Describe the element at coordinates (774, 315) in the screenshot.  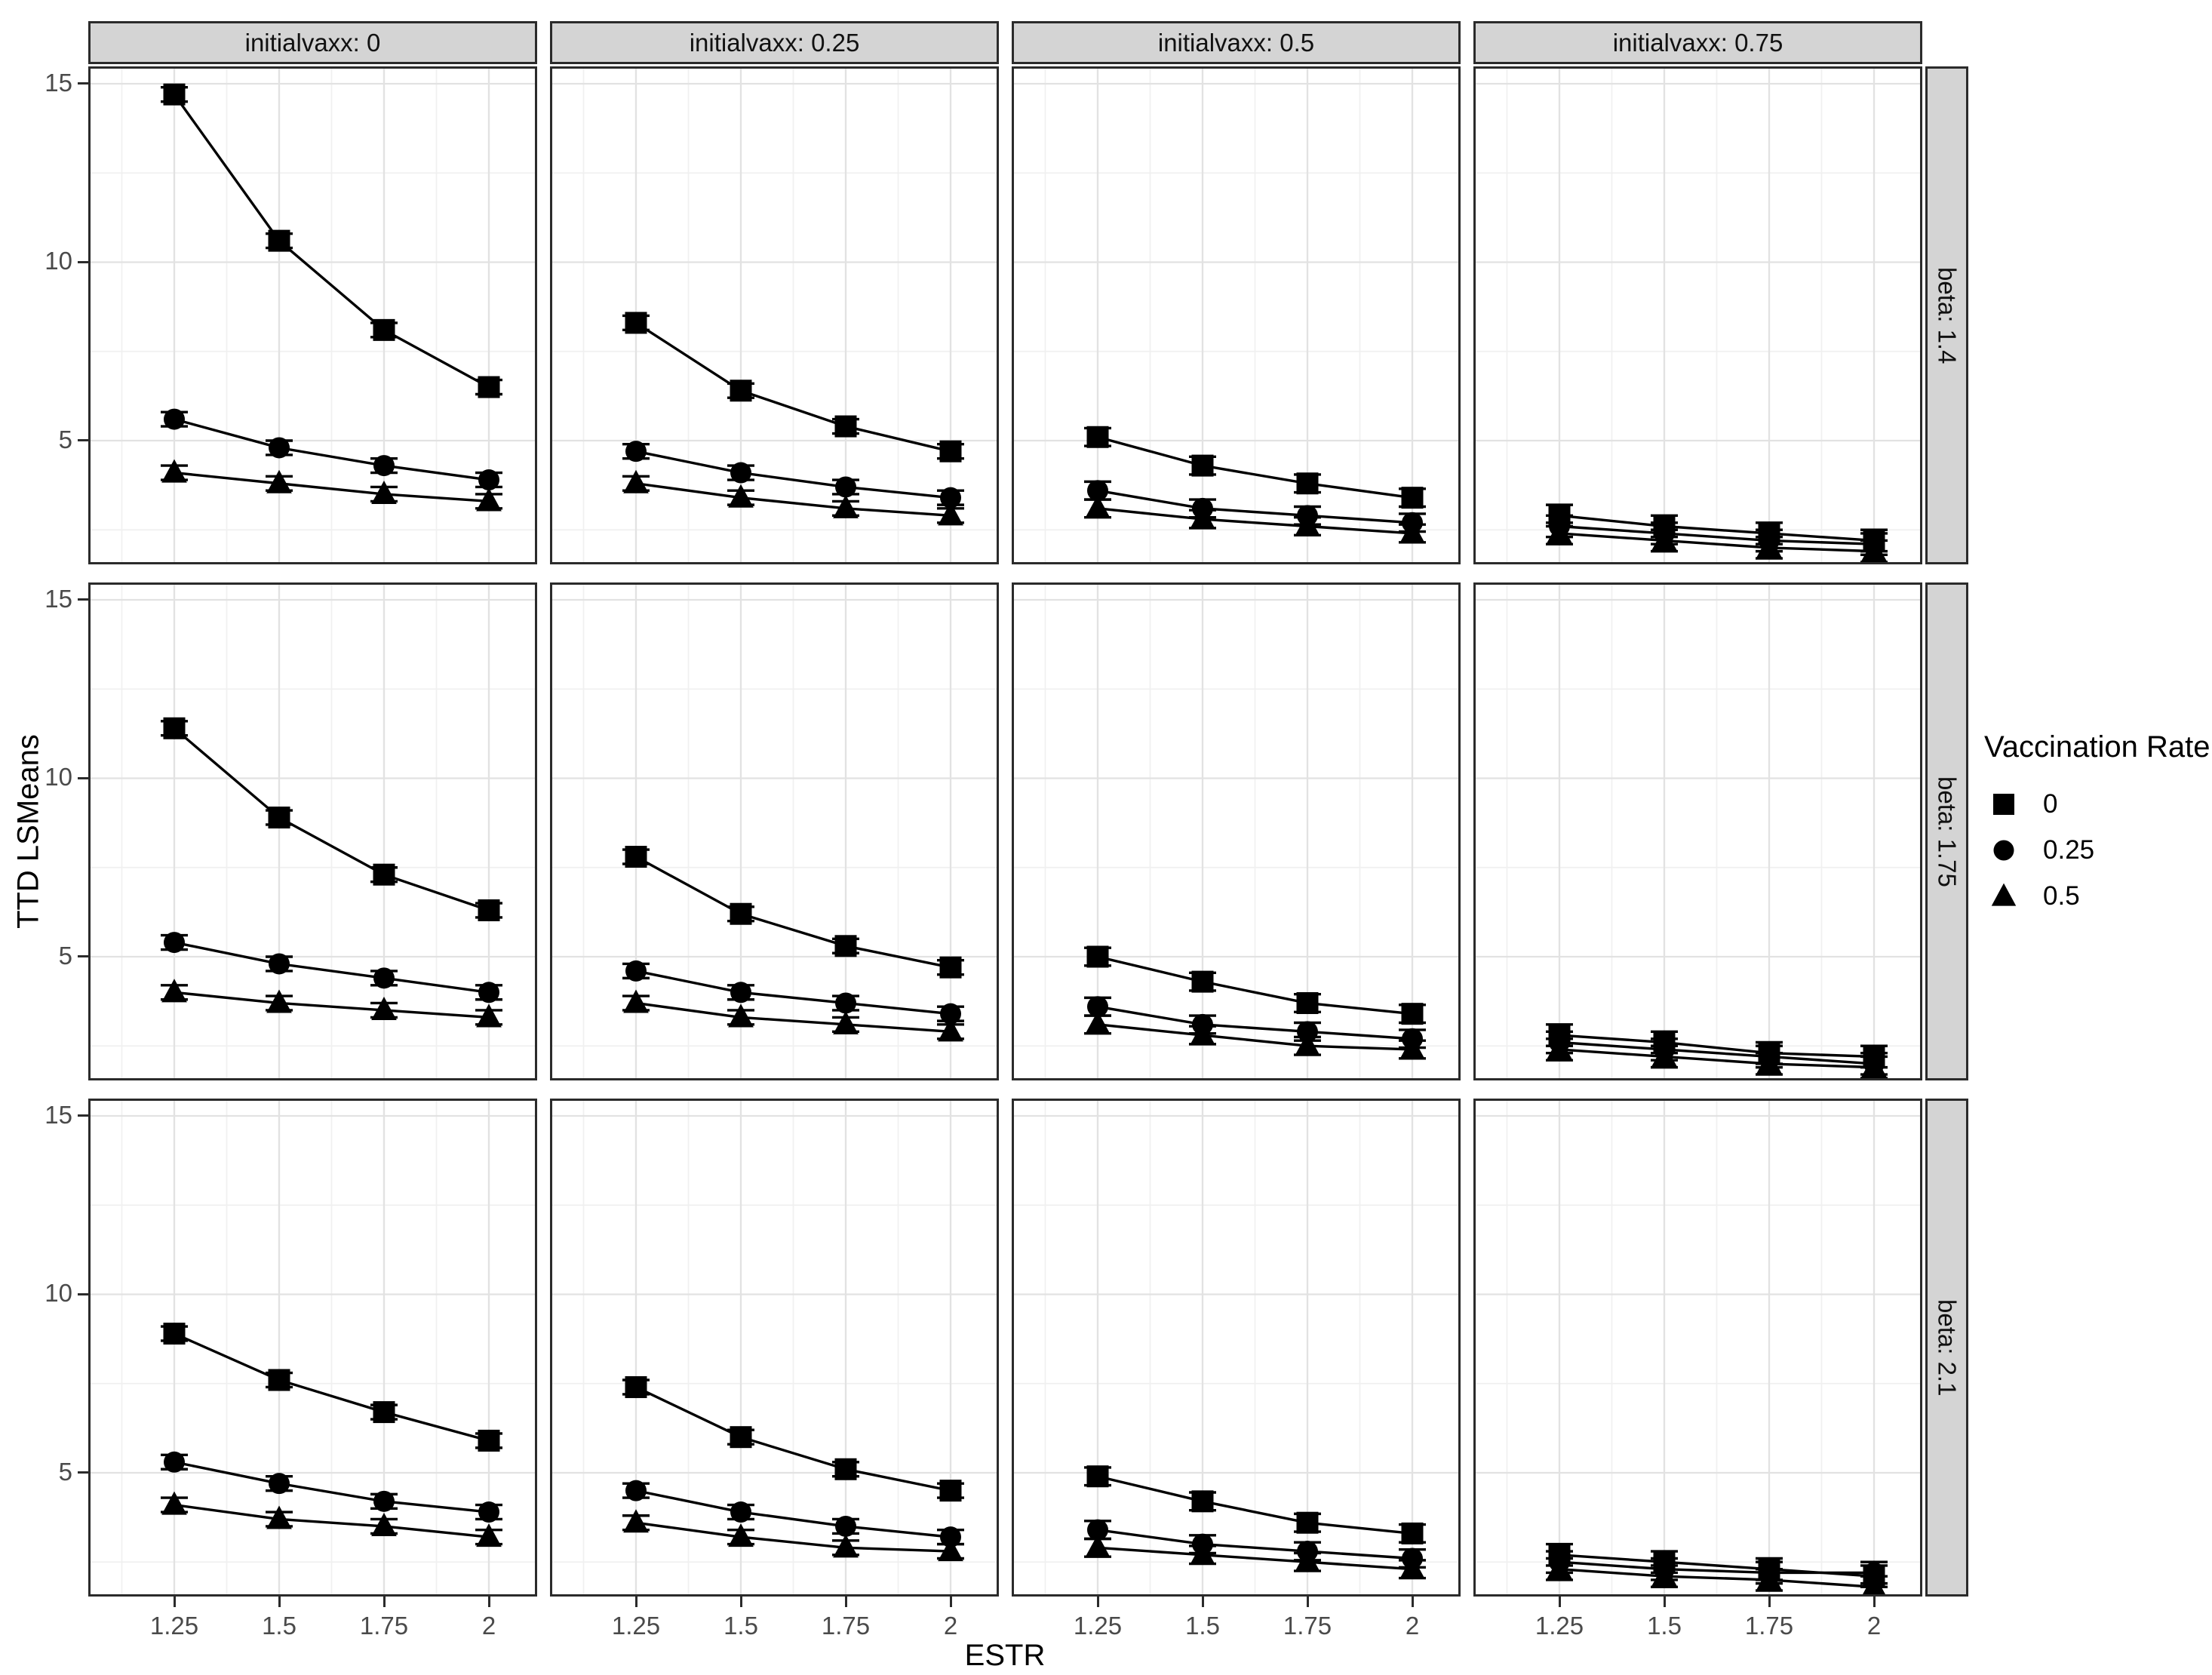
I see `facet-panel-1.4-0.25` at that location.